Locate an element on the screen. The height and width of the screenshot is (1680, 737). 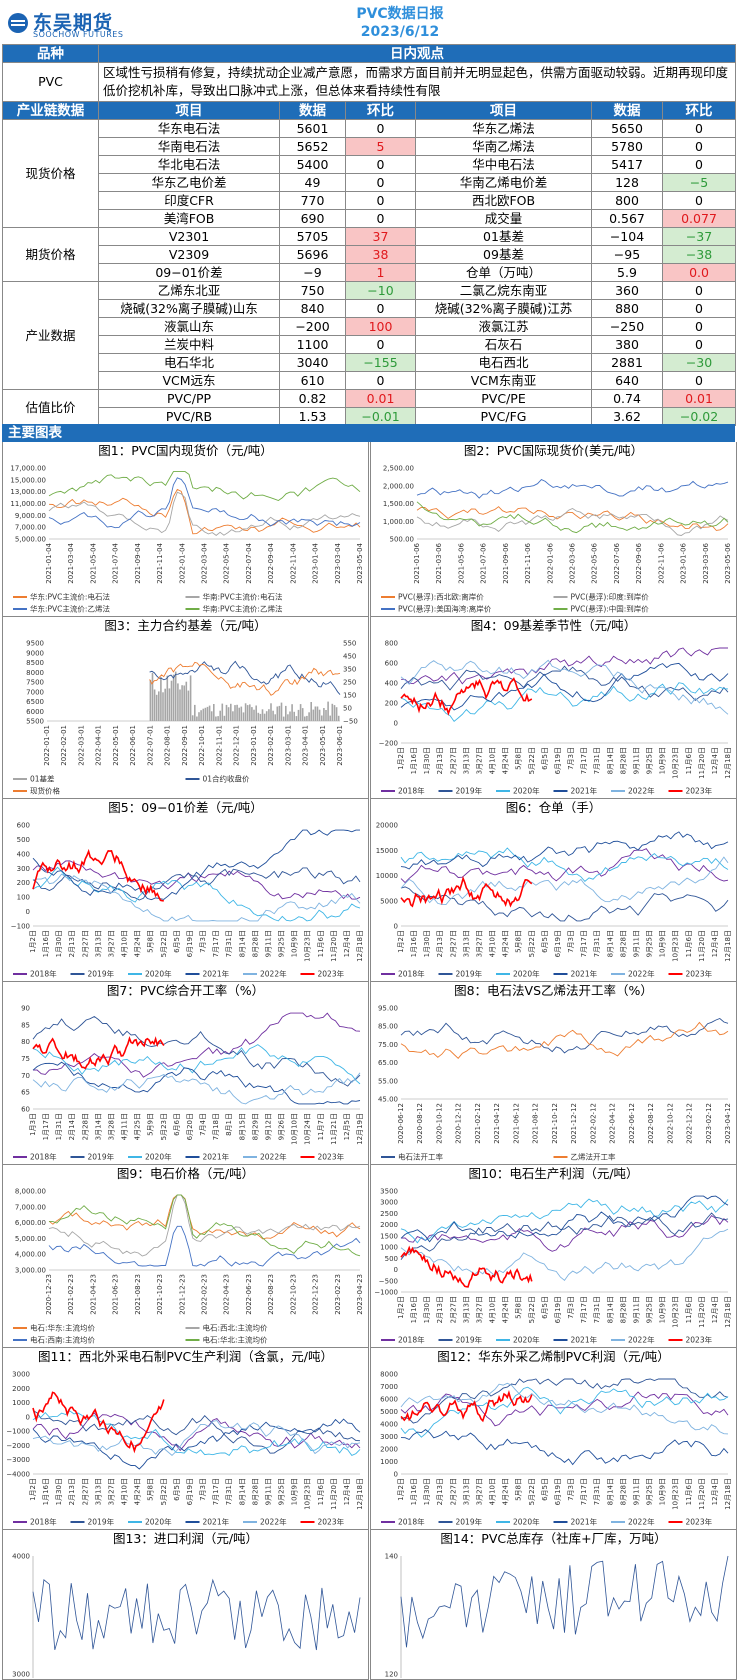
chart-title: 图13：进口利润（元/吨） is located at coordinates (185, 1538).